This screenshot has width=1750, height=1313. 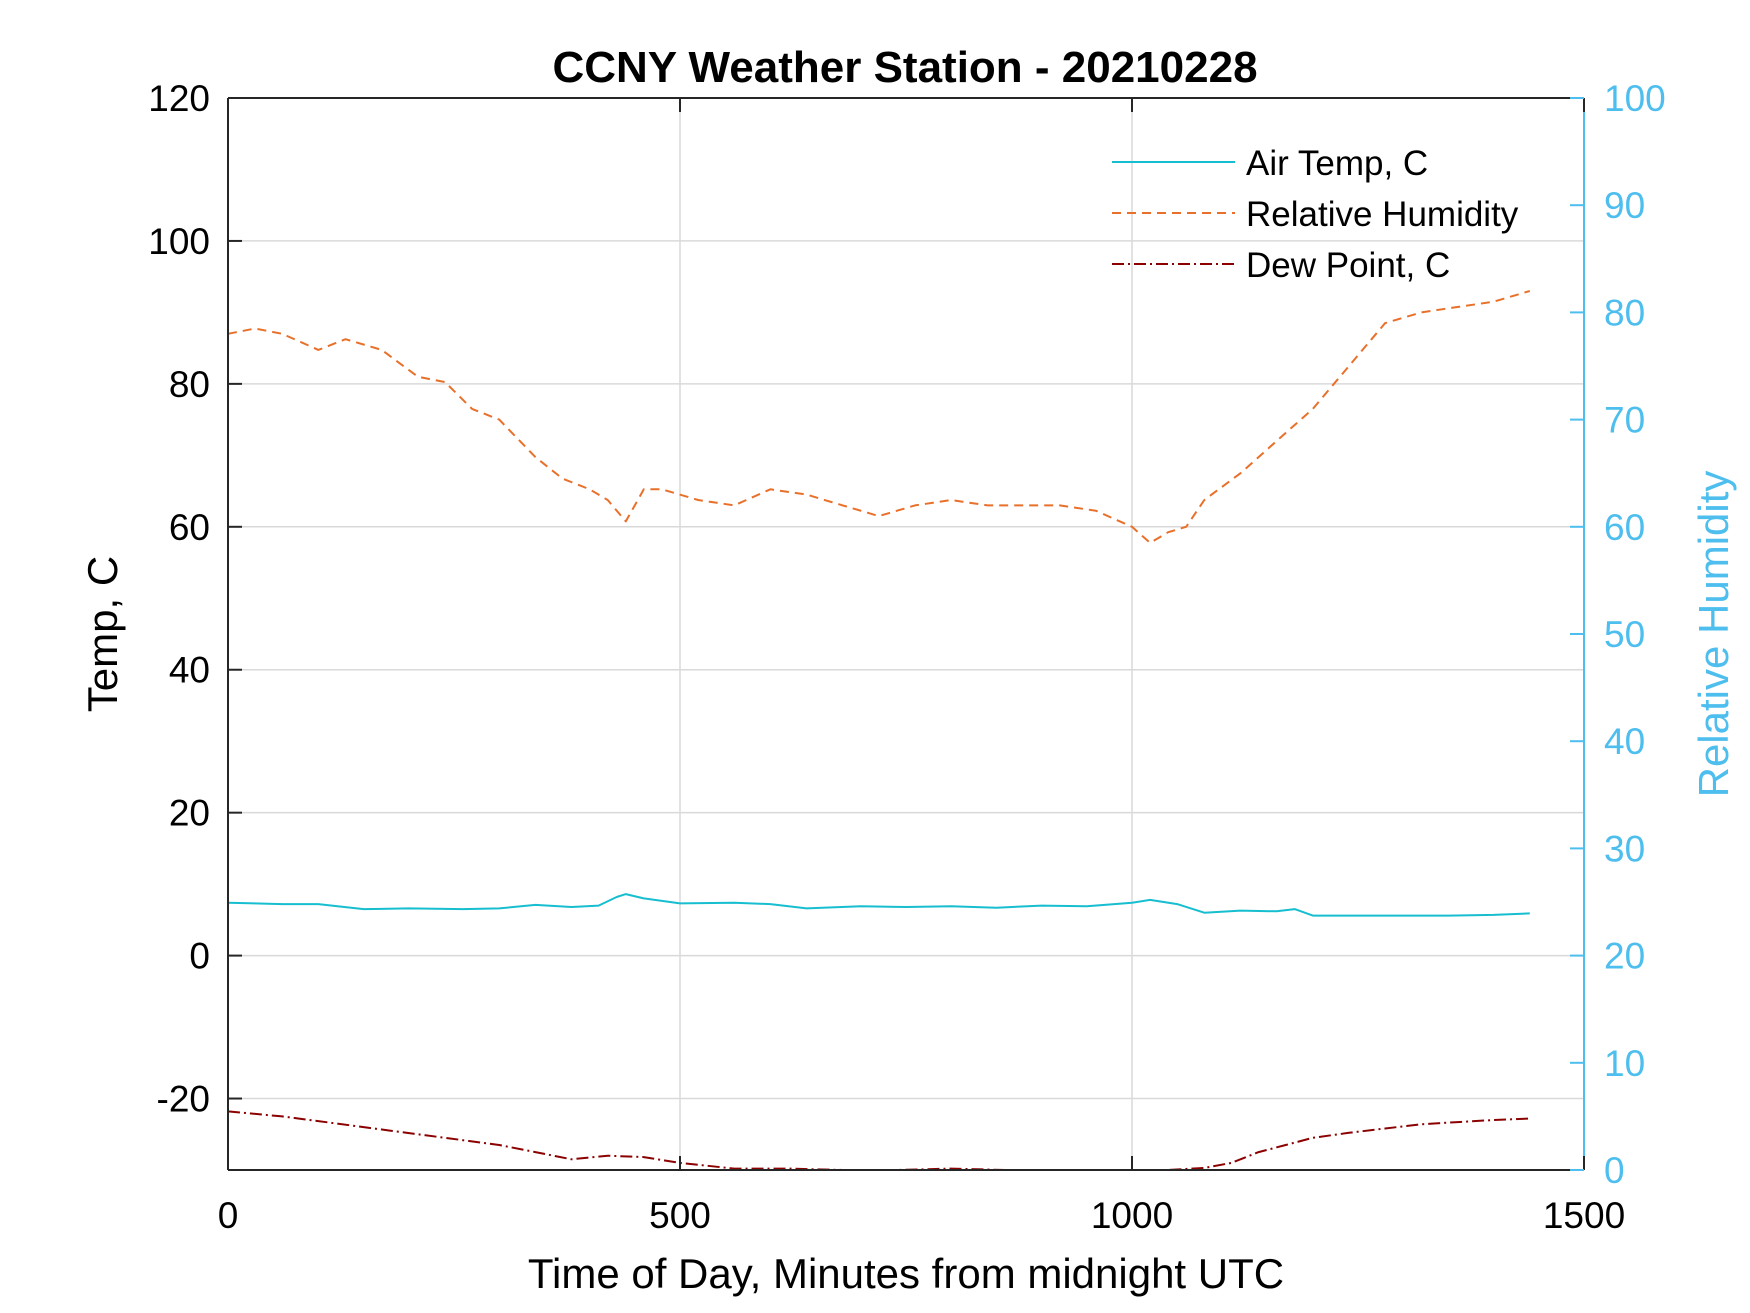 I want to click on right-tick-label: 10, so click(x=1624, y=1063).